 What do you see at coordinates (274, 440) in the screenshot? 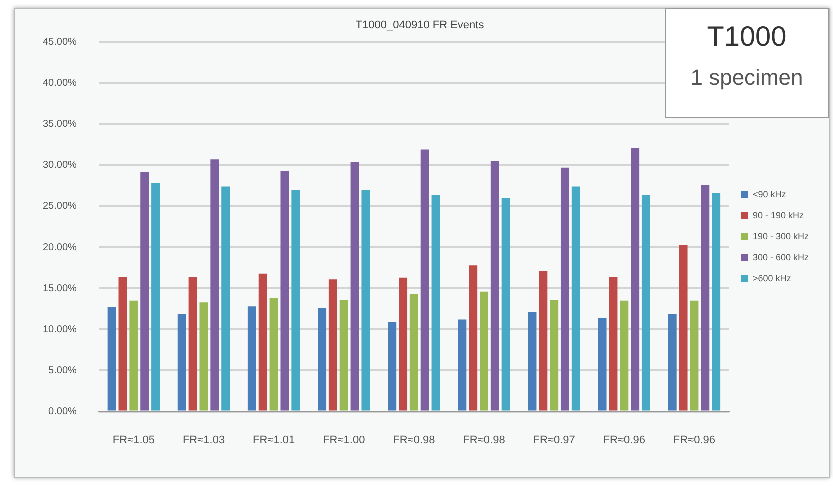
I see `x-tick-label: FR≈1.01` at bounding box center [274, 440].